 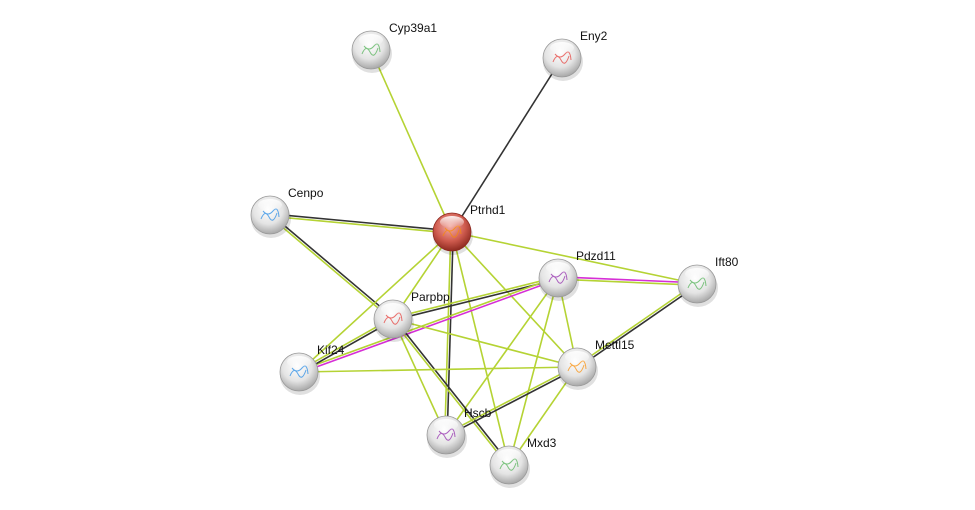 I want to click on edge-eny2-ptrhd1-coexpression, so click(x=507, y=145).